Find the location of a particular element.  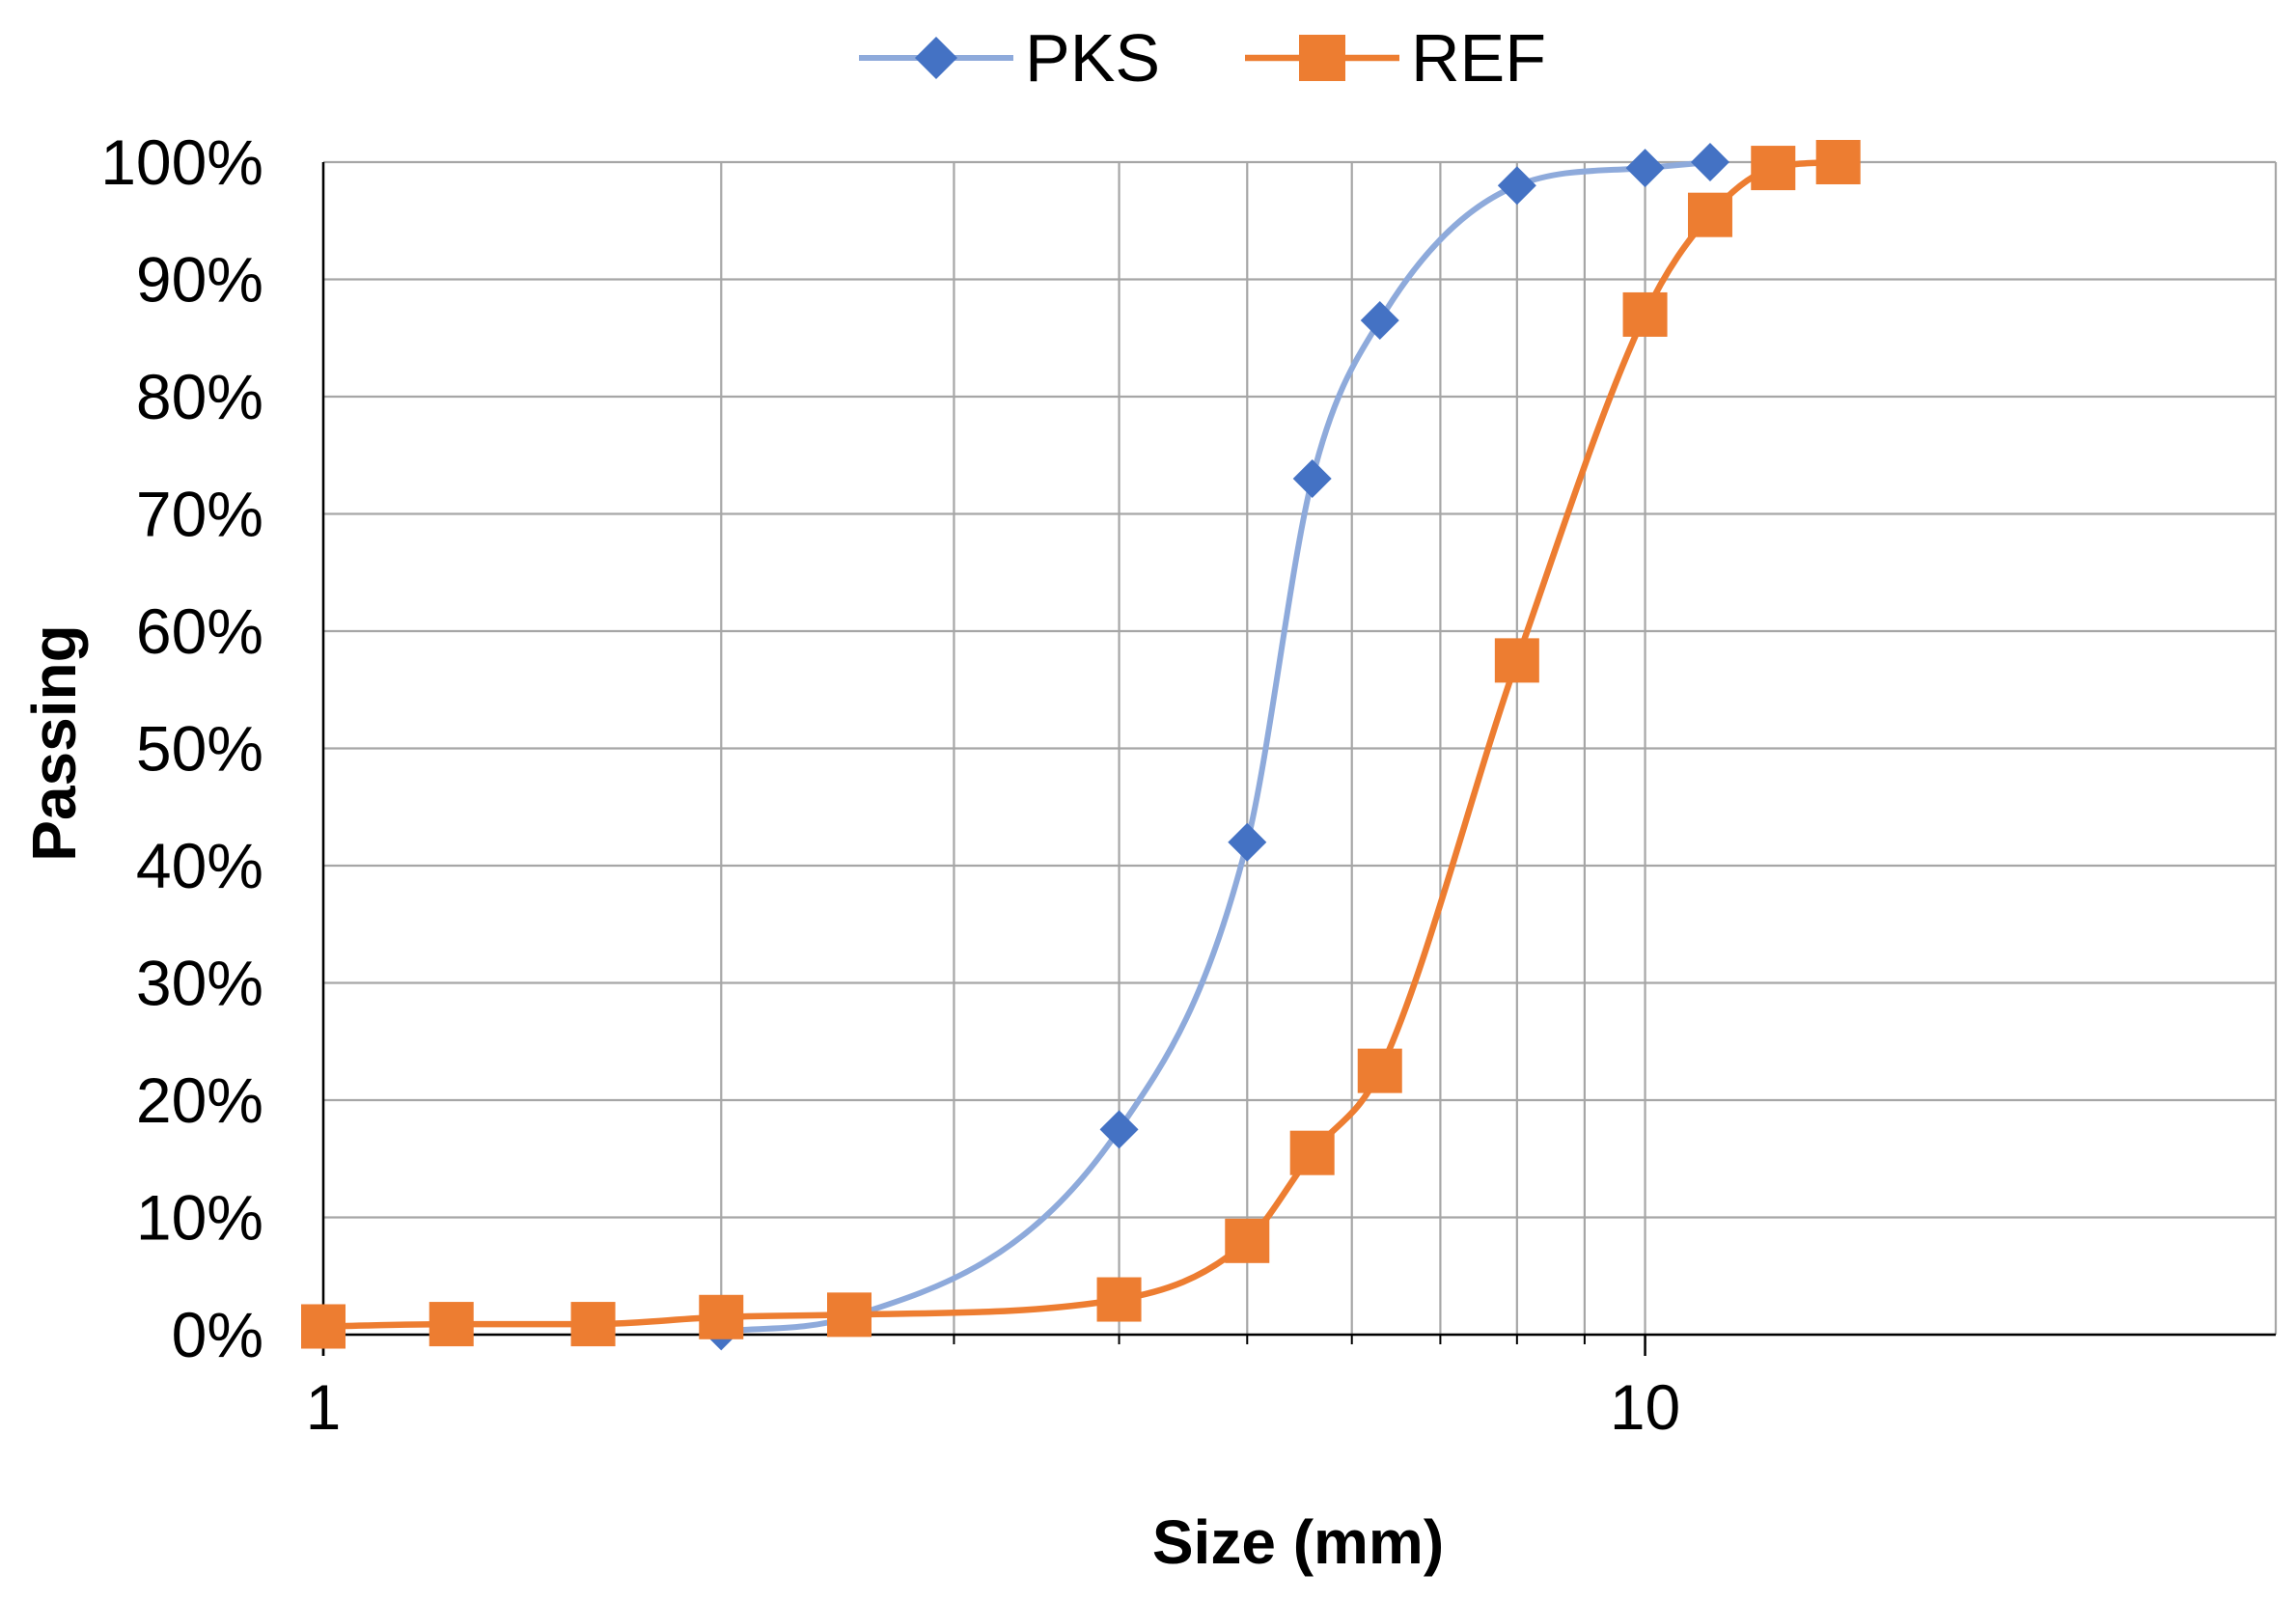

y-axis-title: Passing is located at coordinates (54, 742).